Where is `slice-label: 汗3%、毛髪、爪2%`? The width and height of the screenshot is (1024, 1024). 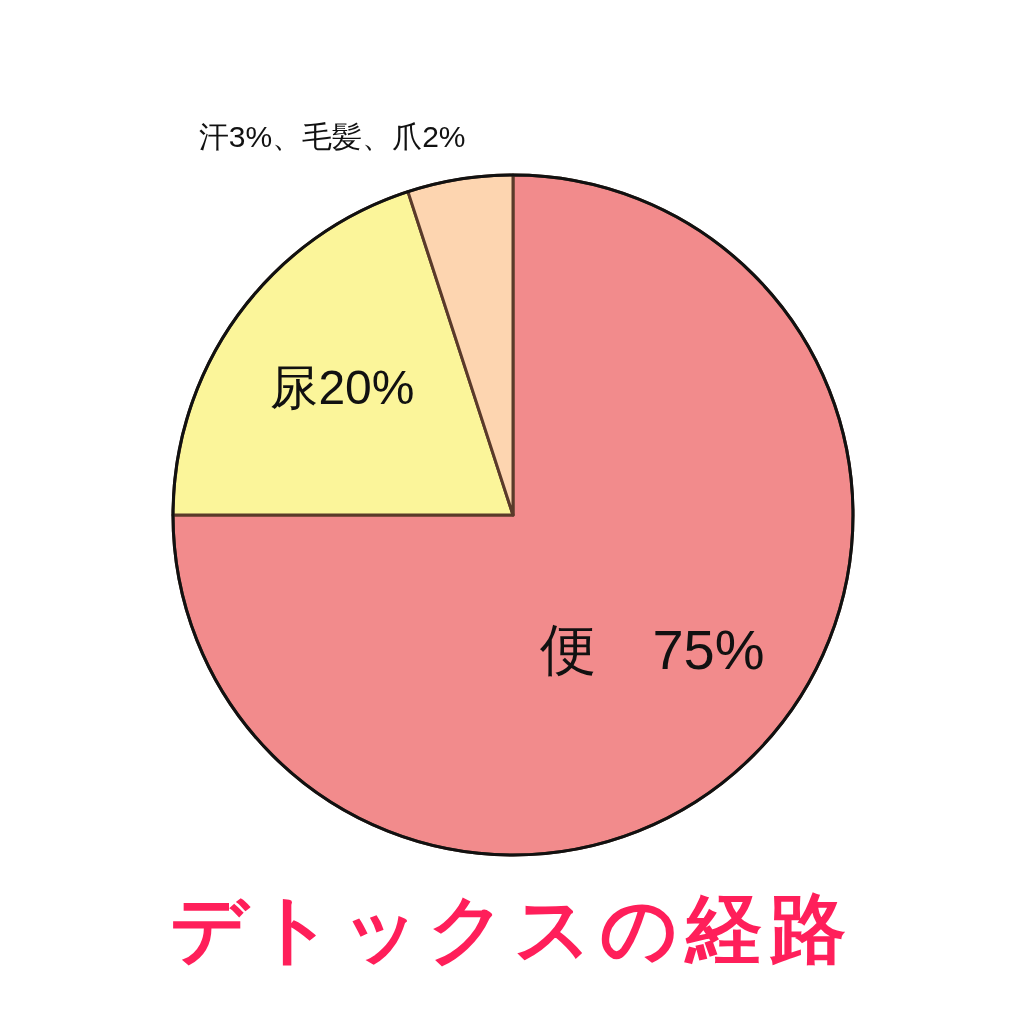
slice-label: 汗3%、毛髪、爪2% is located at coordinates (332, 137).